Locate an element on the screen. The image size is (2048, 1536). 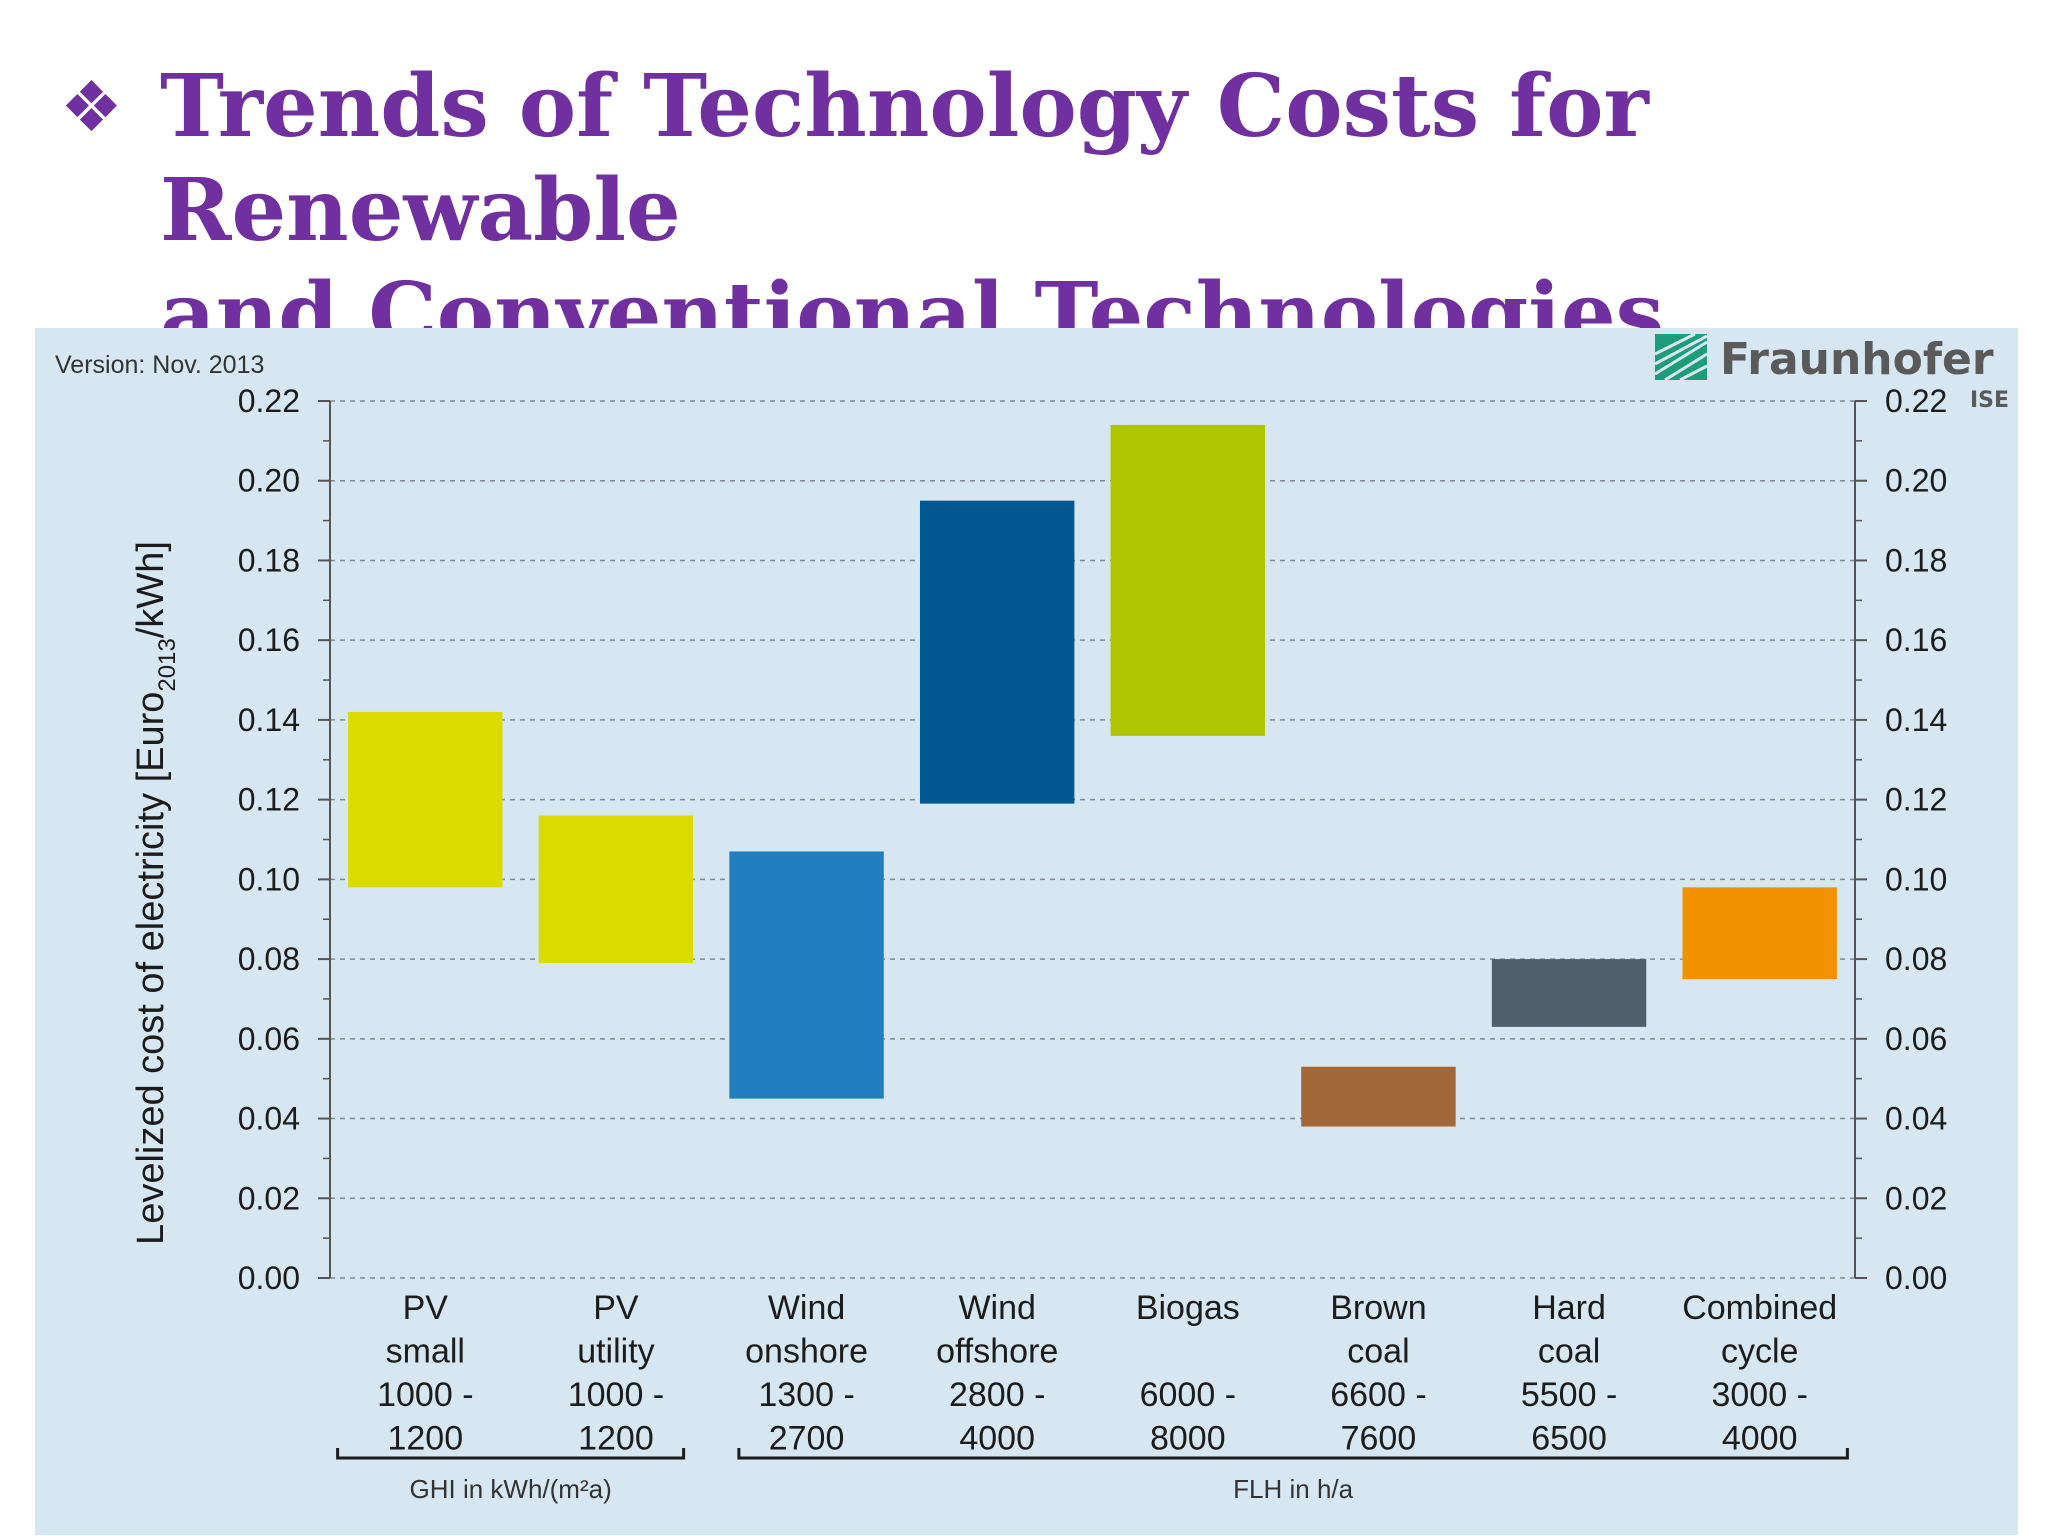
y-tick-label-left: 0.18 is located at coordinates (269, 560).